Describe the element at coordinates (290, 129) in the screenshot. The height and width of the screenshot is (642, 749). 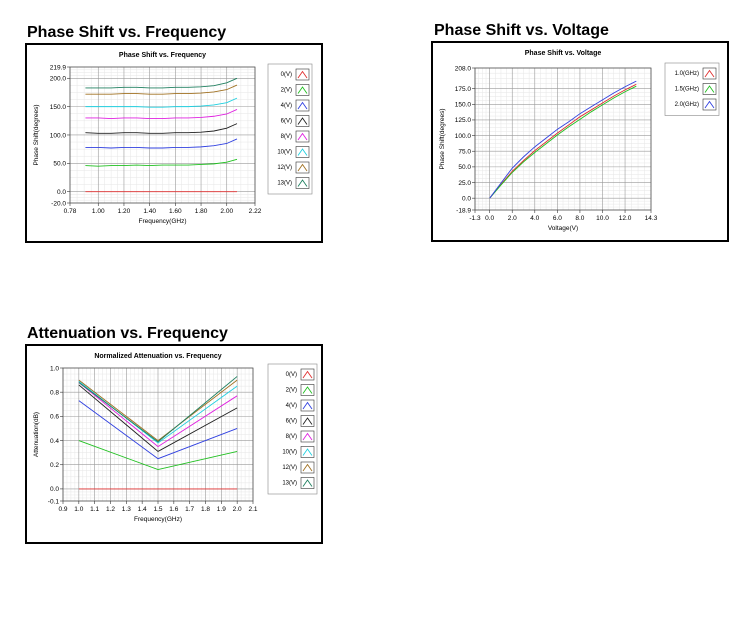
I see `phase-freq-legend` at that location.